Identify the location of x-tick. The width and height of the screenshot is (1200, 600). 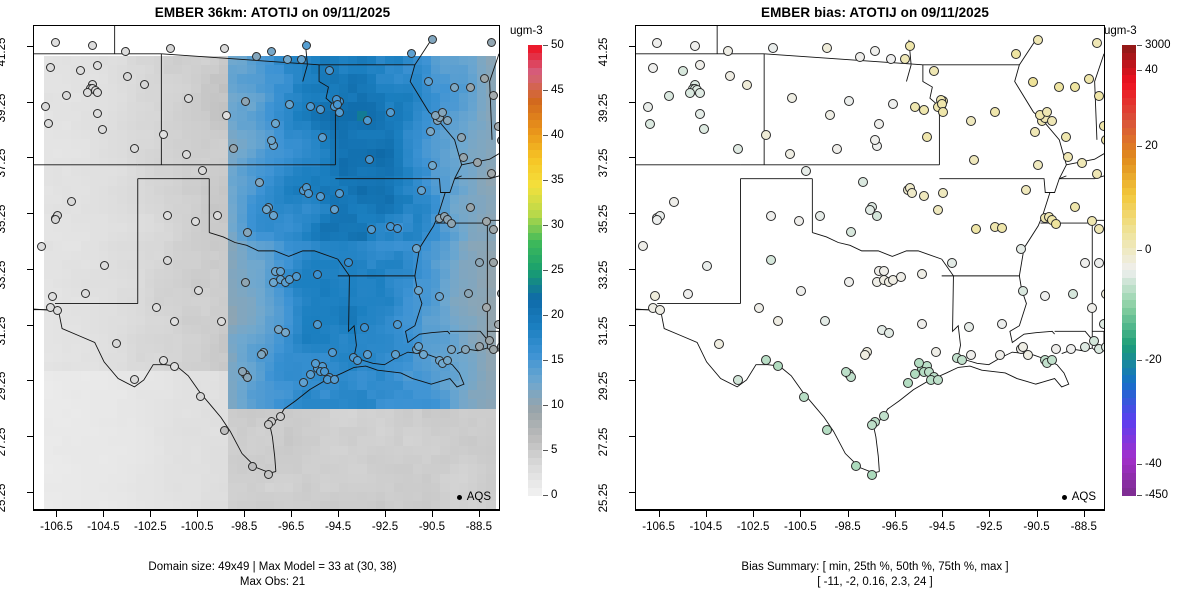
(151, 514).